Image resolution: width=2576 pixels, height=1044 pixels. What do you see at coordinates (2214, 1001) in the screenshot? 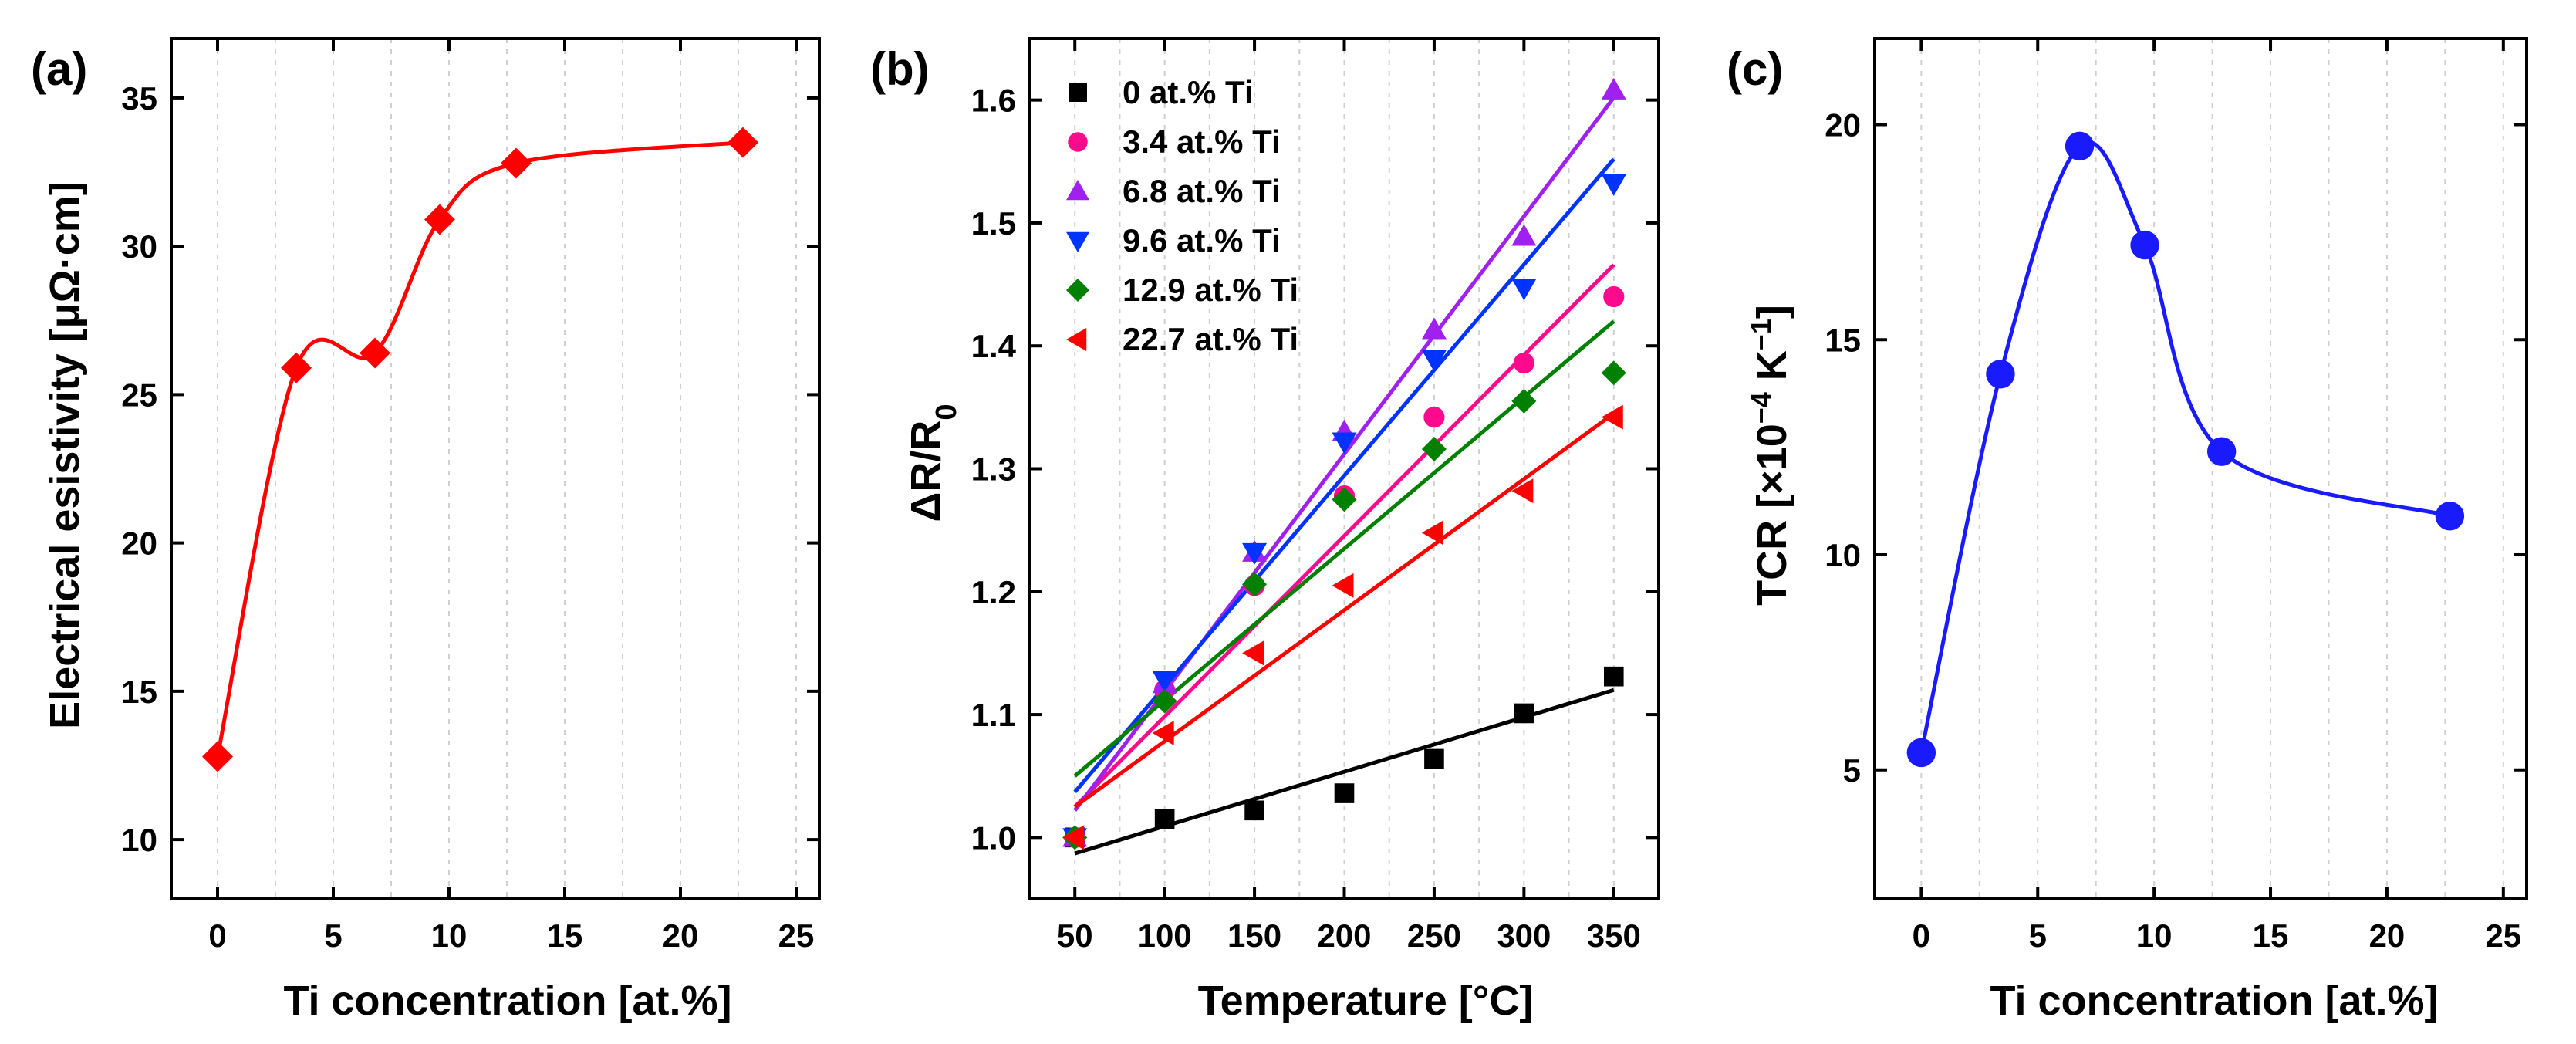
I see `panel-c-xlabel: Ti concentration [at.%]` at bounding box center [2214, 1001].